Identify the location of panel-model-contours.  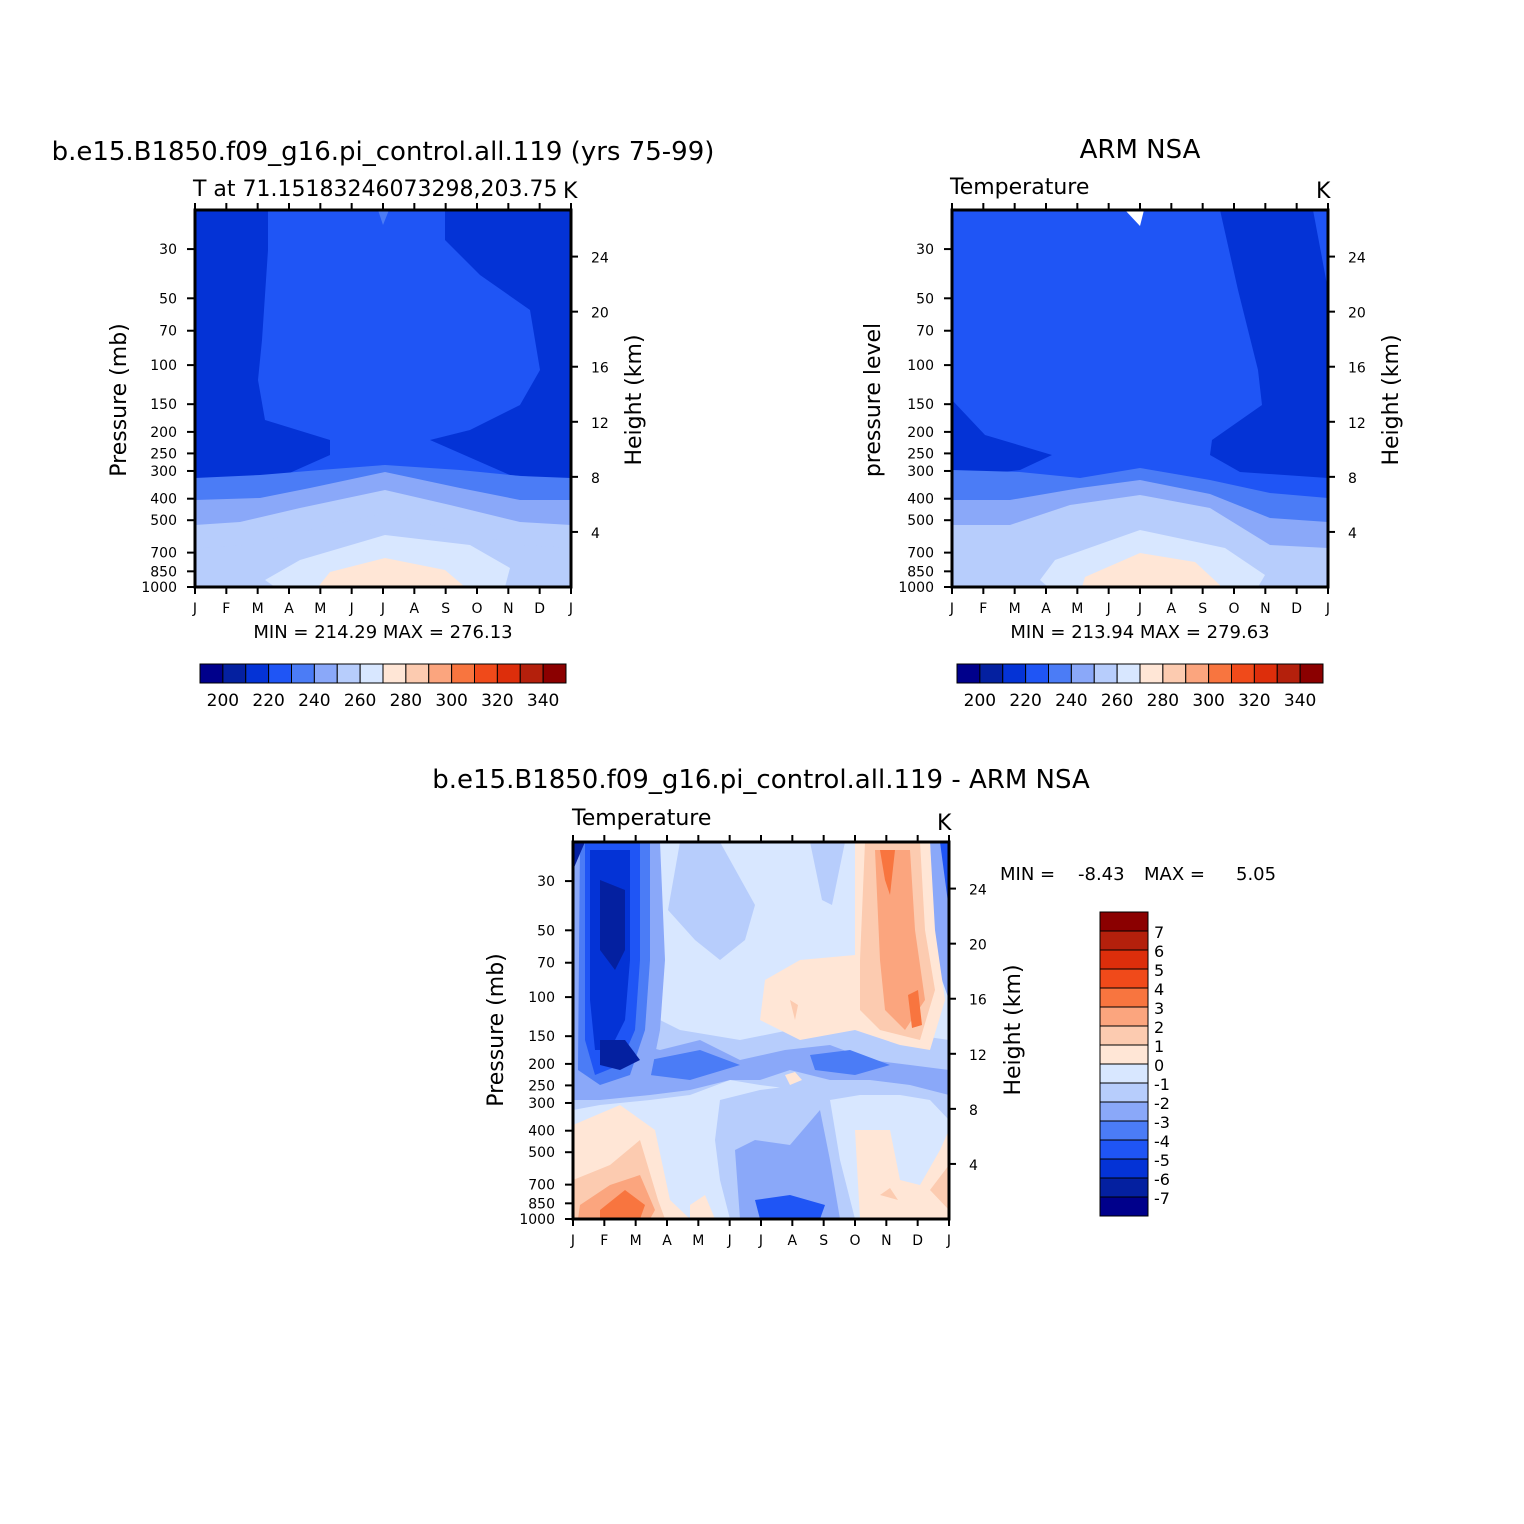
(383, 398).